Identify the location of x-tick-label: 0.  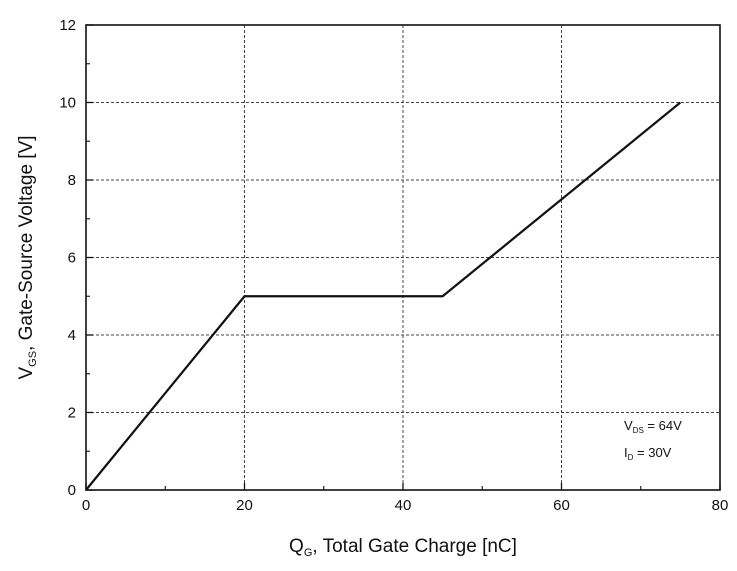
(86, 505).